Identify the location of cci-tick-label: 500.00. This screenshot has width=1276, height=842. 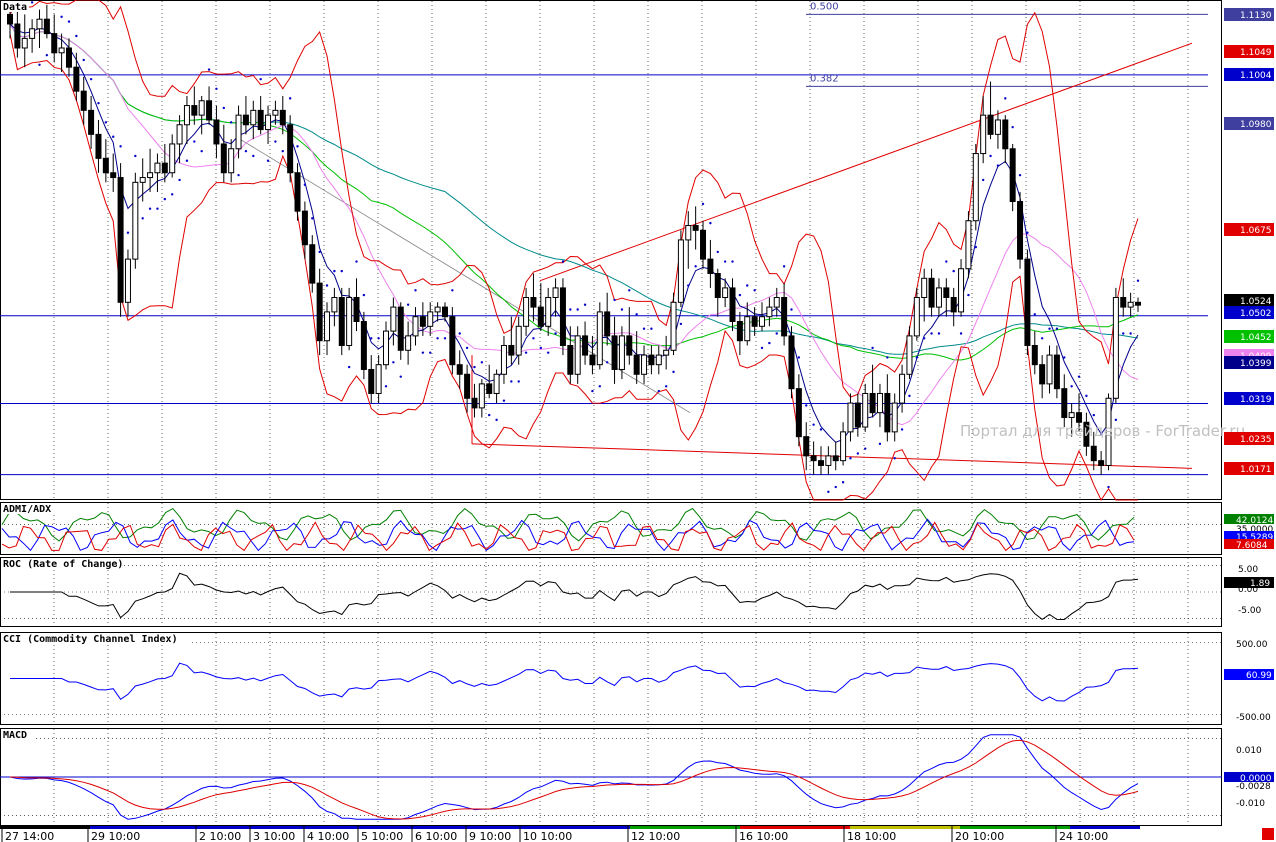
(1252, 645).